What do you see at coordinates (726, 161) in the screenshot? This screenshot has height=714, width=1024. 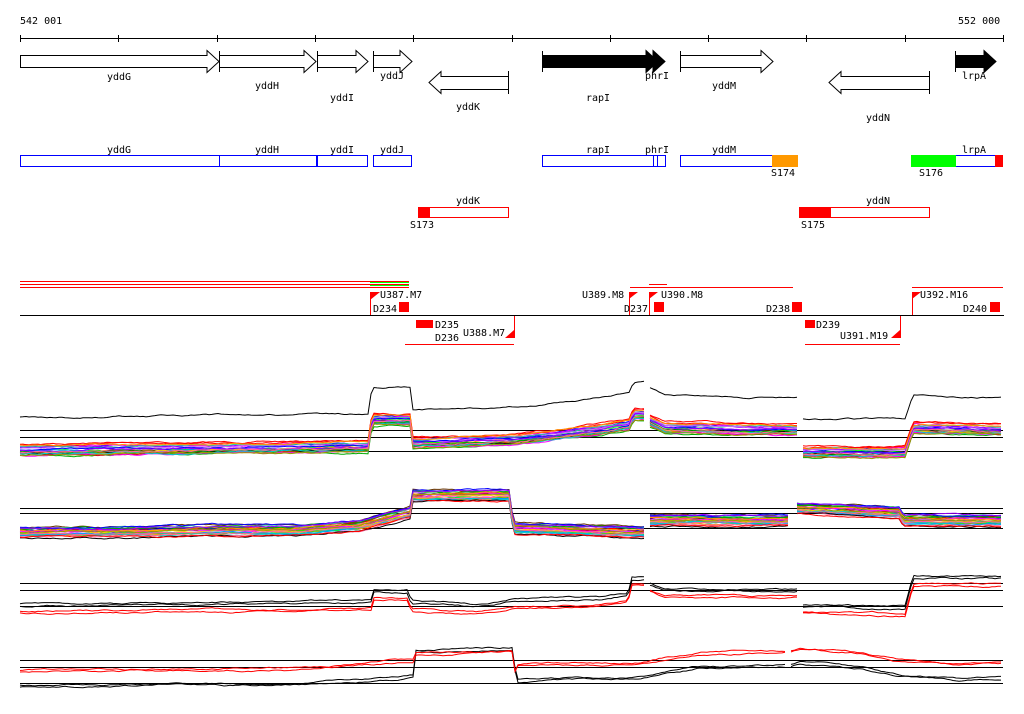 I see `cds-box-yddM` at bounding box center [726, 161].